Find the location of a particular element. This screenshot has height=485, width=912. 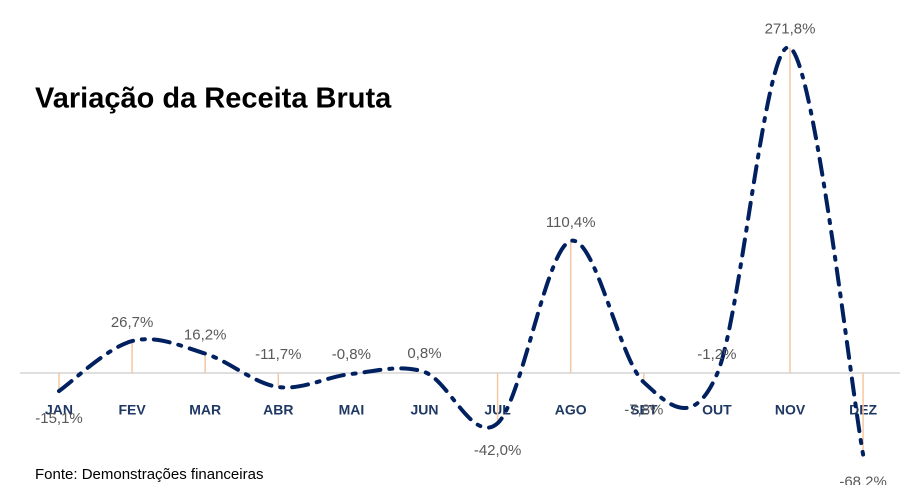

data-label: 110,4% is located at coordinates (571, 222).